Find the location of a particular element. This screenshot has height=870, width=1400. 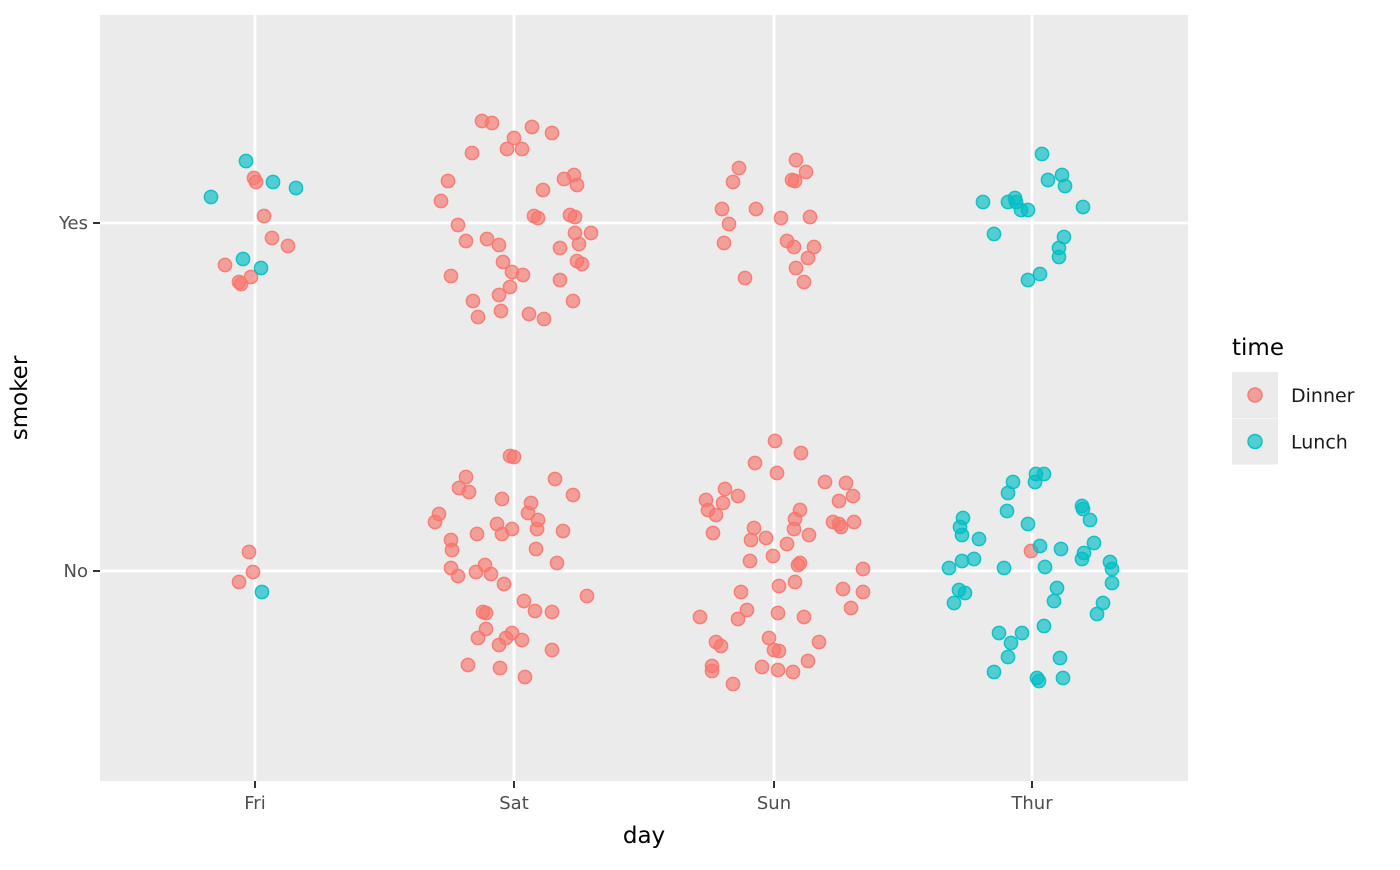

x-tick-label-sat: Sat is located at coordinates (514, 803).